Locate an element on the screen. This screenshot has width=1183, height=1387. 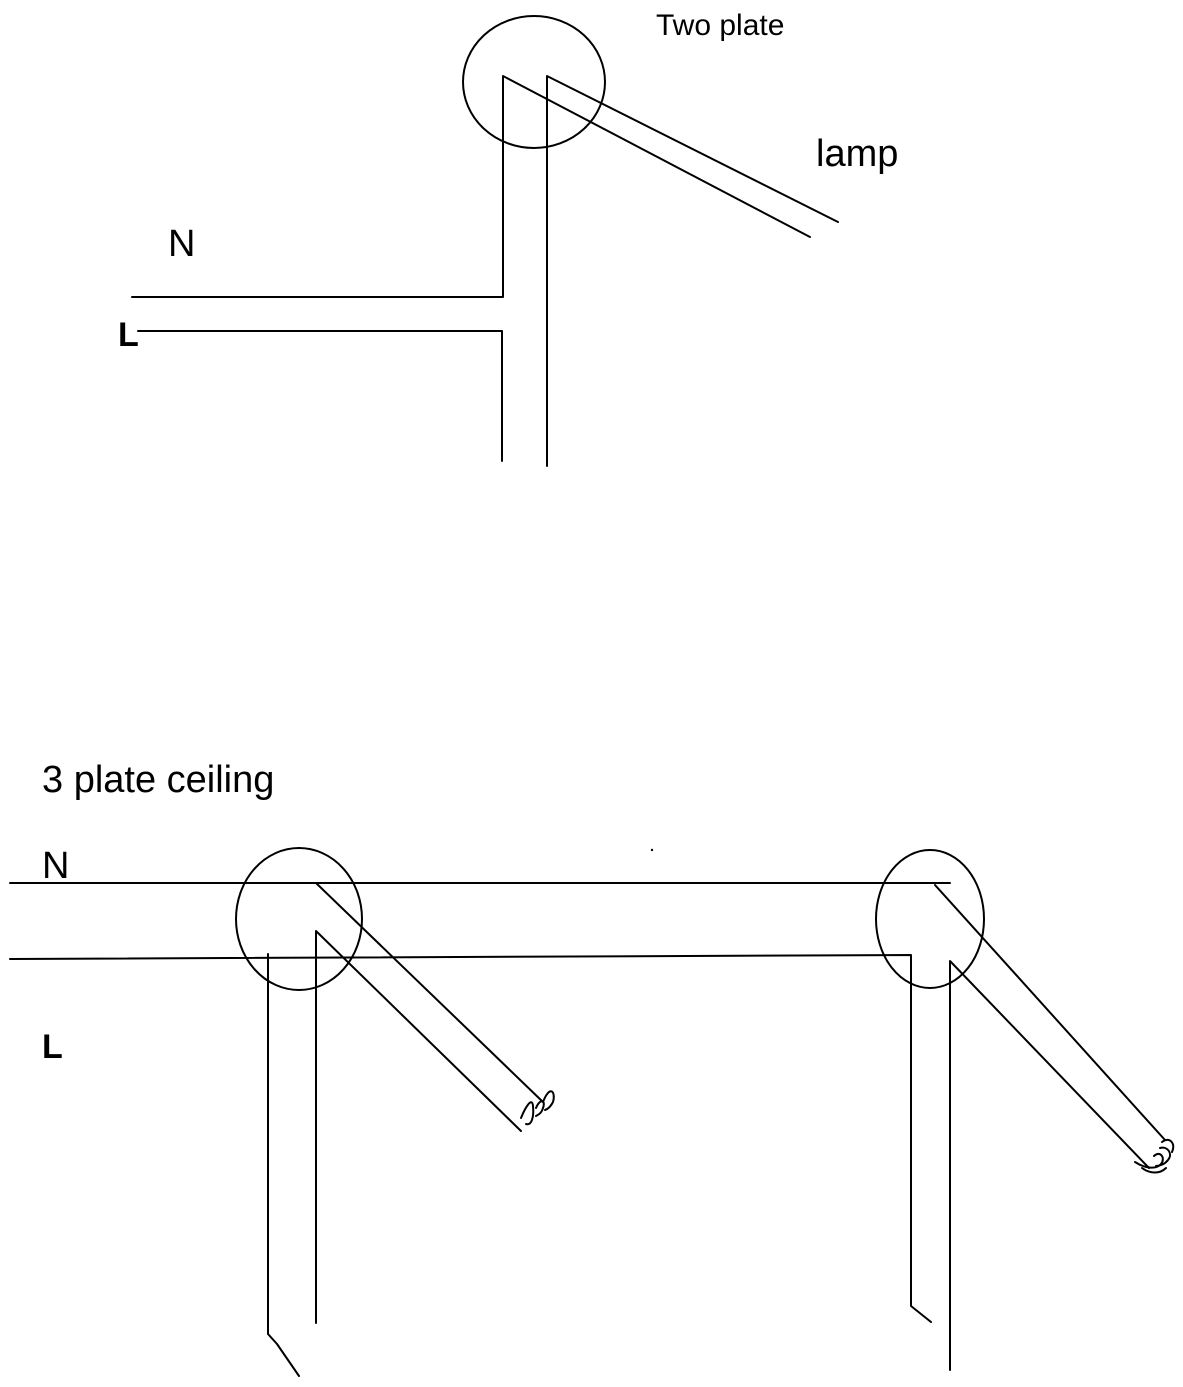
rose-1-switch-return is located at coordinates (418, 1127).